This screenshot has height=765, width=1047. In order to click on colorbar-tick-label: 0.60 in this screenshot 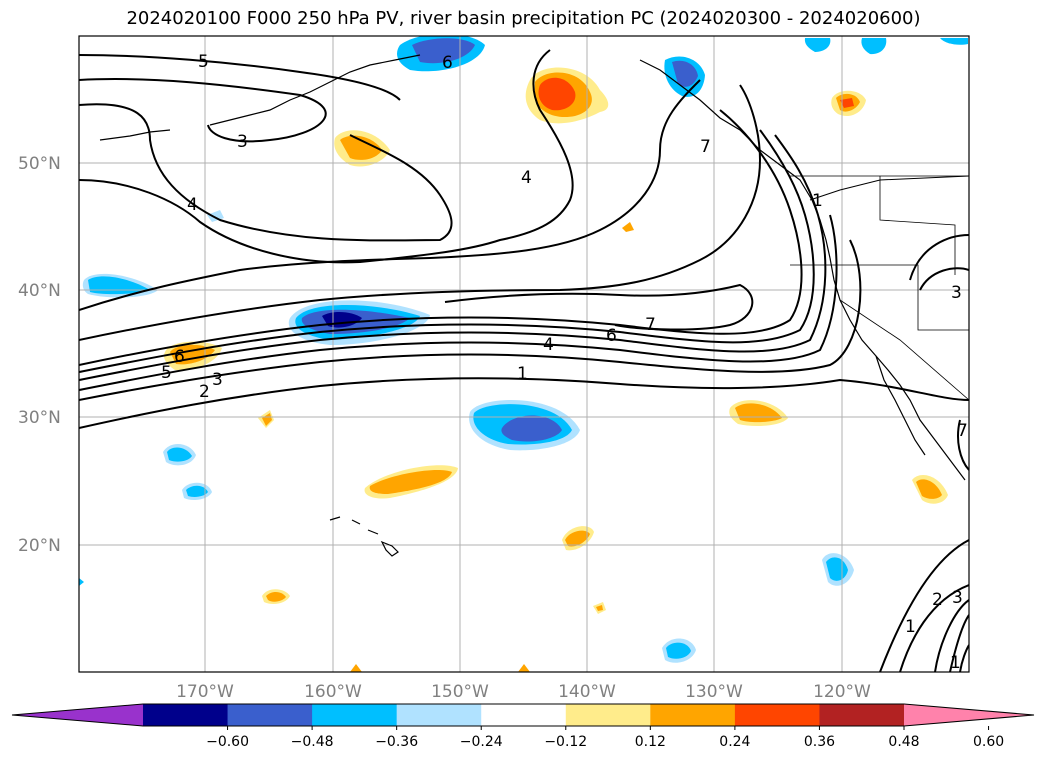, I will do `click(988, 742)`.